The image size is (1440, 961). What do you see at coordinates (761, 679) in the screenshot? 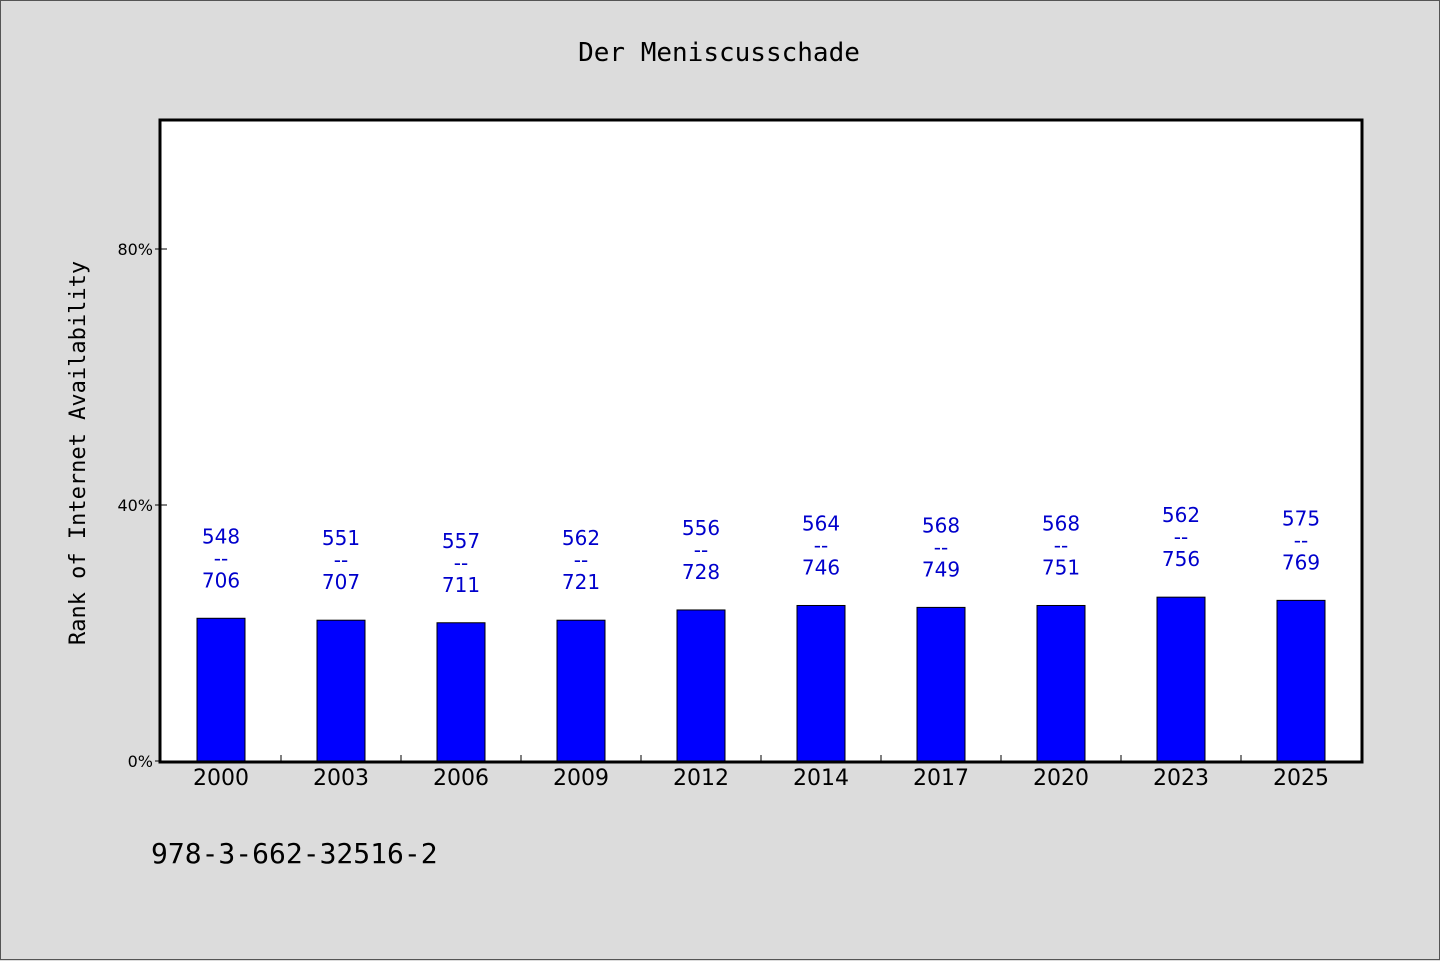
I see `bars-group` at bounding box center [761, 679].